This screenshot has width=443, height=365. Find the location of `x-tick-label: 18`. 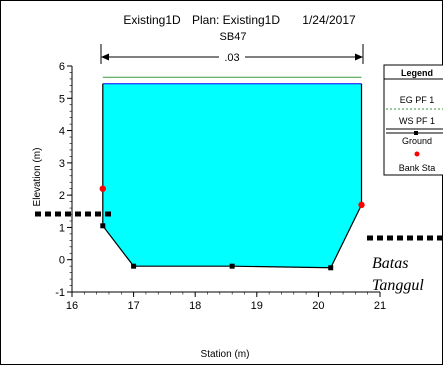

x-tick-label: 18 is located at coordinates (195, 306).